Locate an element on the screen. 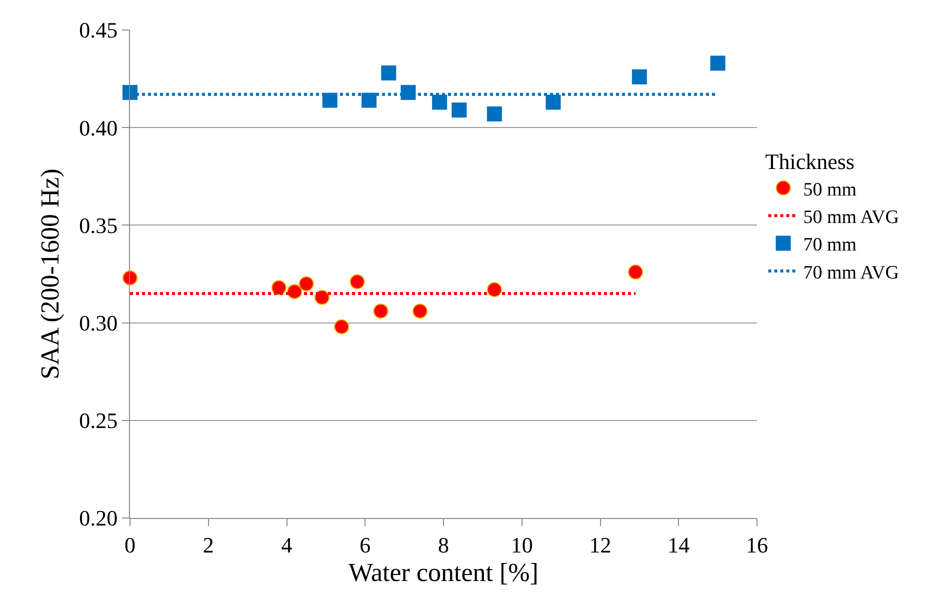  x-tick-label: 2 is located at coordinates (208, 545).